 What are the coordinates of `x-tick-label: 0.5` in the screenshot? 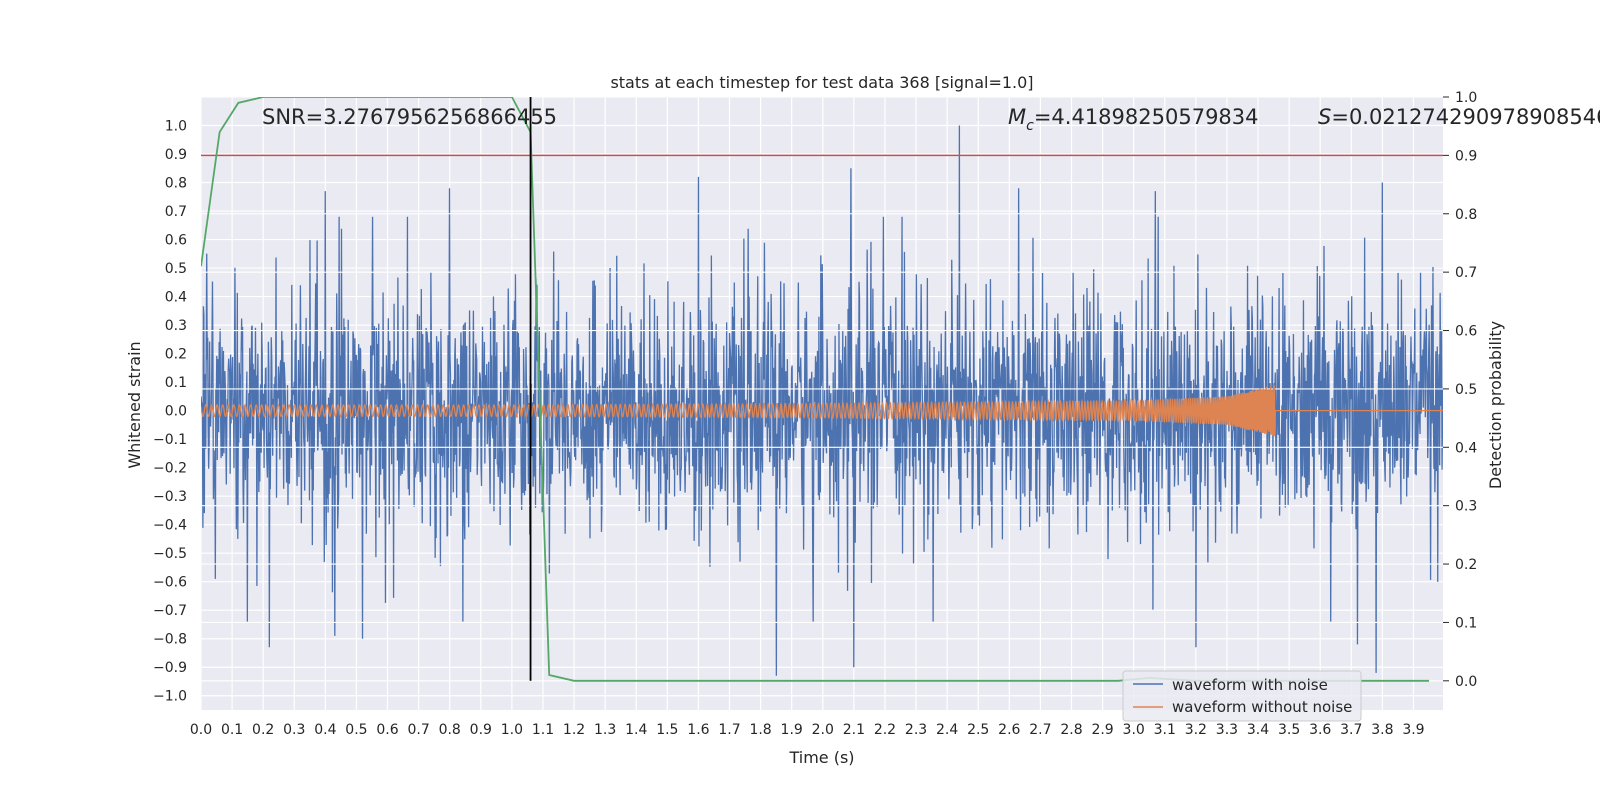 It's located at (356, 730).